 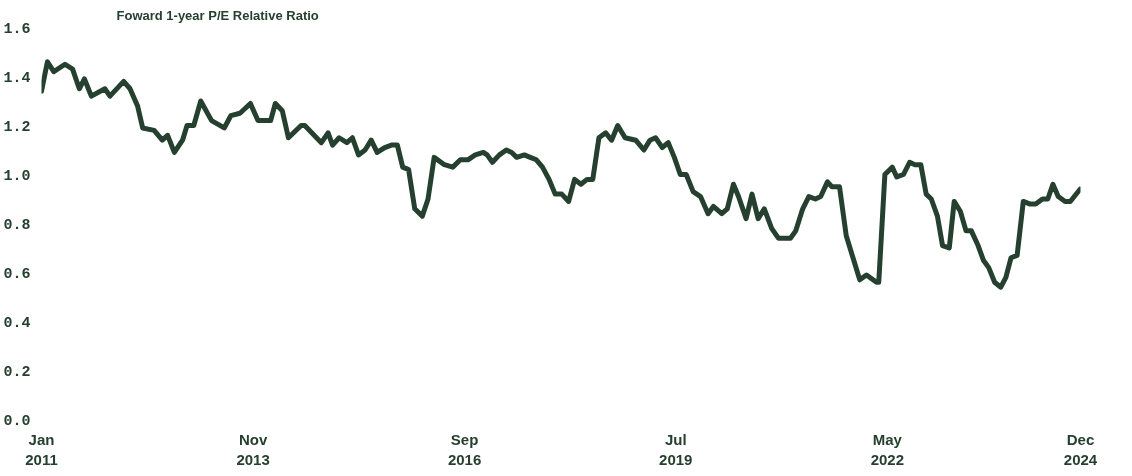 What do you see at coordinates (17, 323) in the screenshot?
I see `y-tick-label: 0.4` at bounding box center [17, 323].